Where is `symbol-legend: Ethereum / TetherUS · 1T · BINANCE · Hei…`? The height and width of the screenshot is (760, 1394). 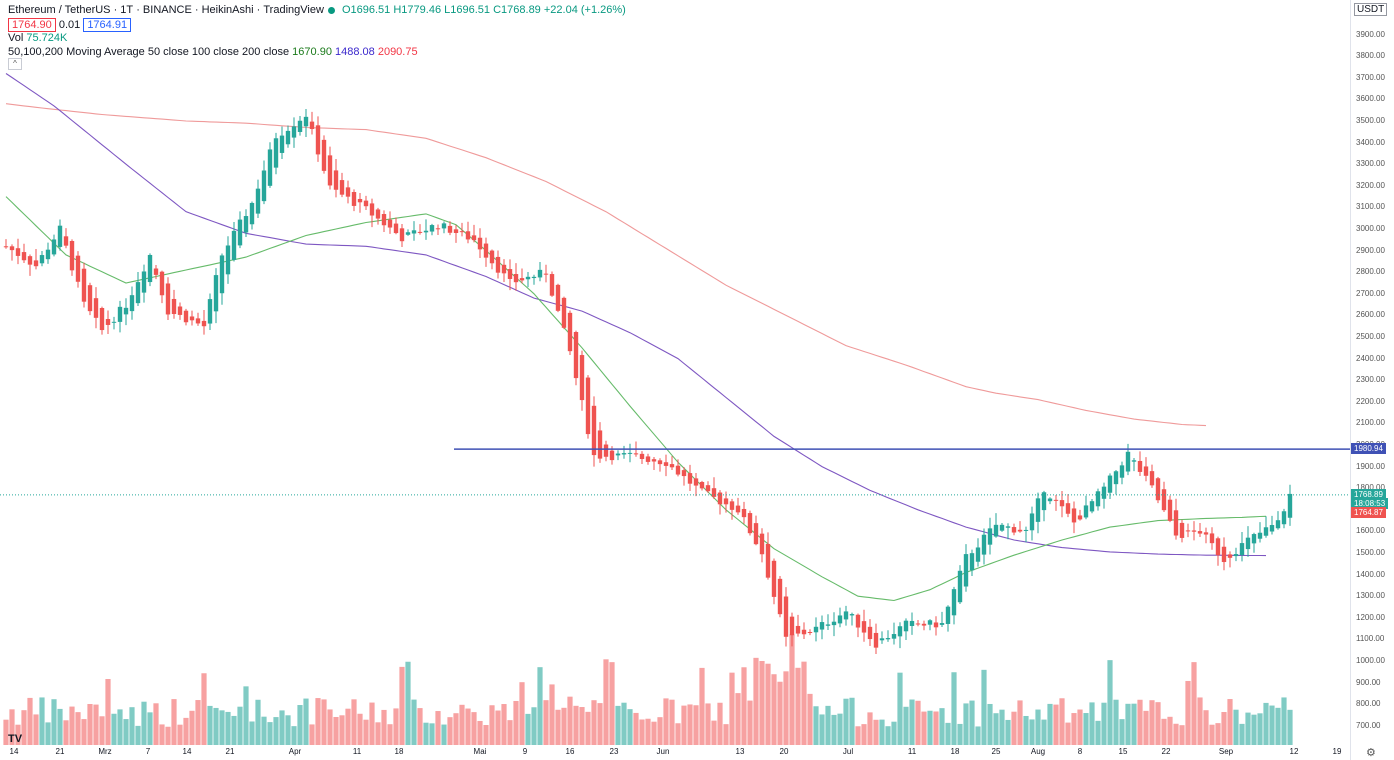
symbol-legend: Ethereum / TetherUS · 1T · BINANCE · Hei… is located at coordinates (317, 10).